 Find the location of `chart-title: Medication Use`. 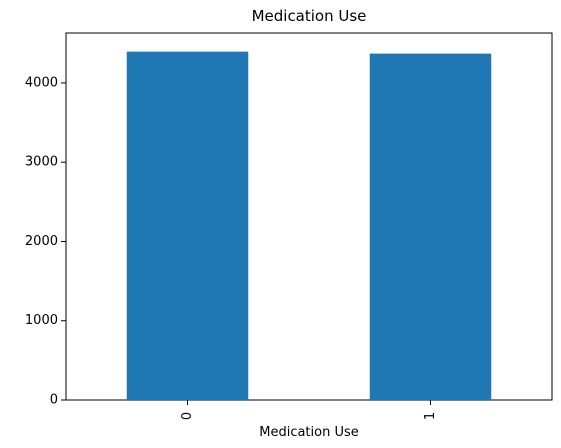

chart-title: Medication Use is located at coordinates (309, 16).